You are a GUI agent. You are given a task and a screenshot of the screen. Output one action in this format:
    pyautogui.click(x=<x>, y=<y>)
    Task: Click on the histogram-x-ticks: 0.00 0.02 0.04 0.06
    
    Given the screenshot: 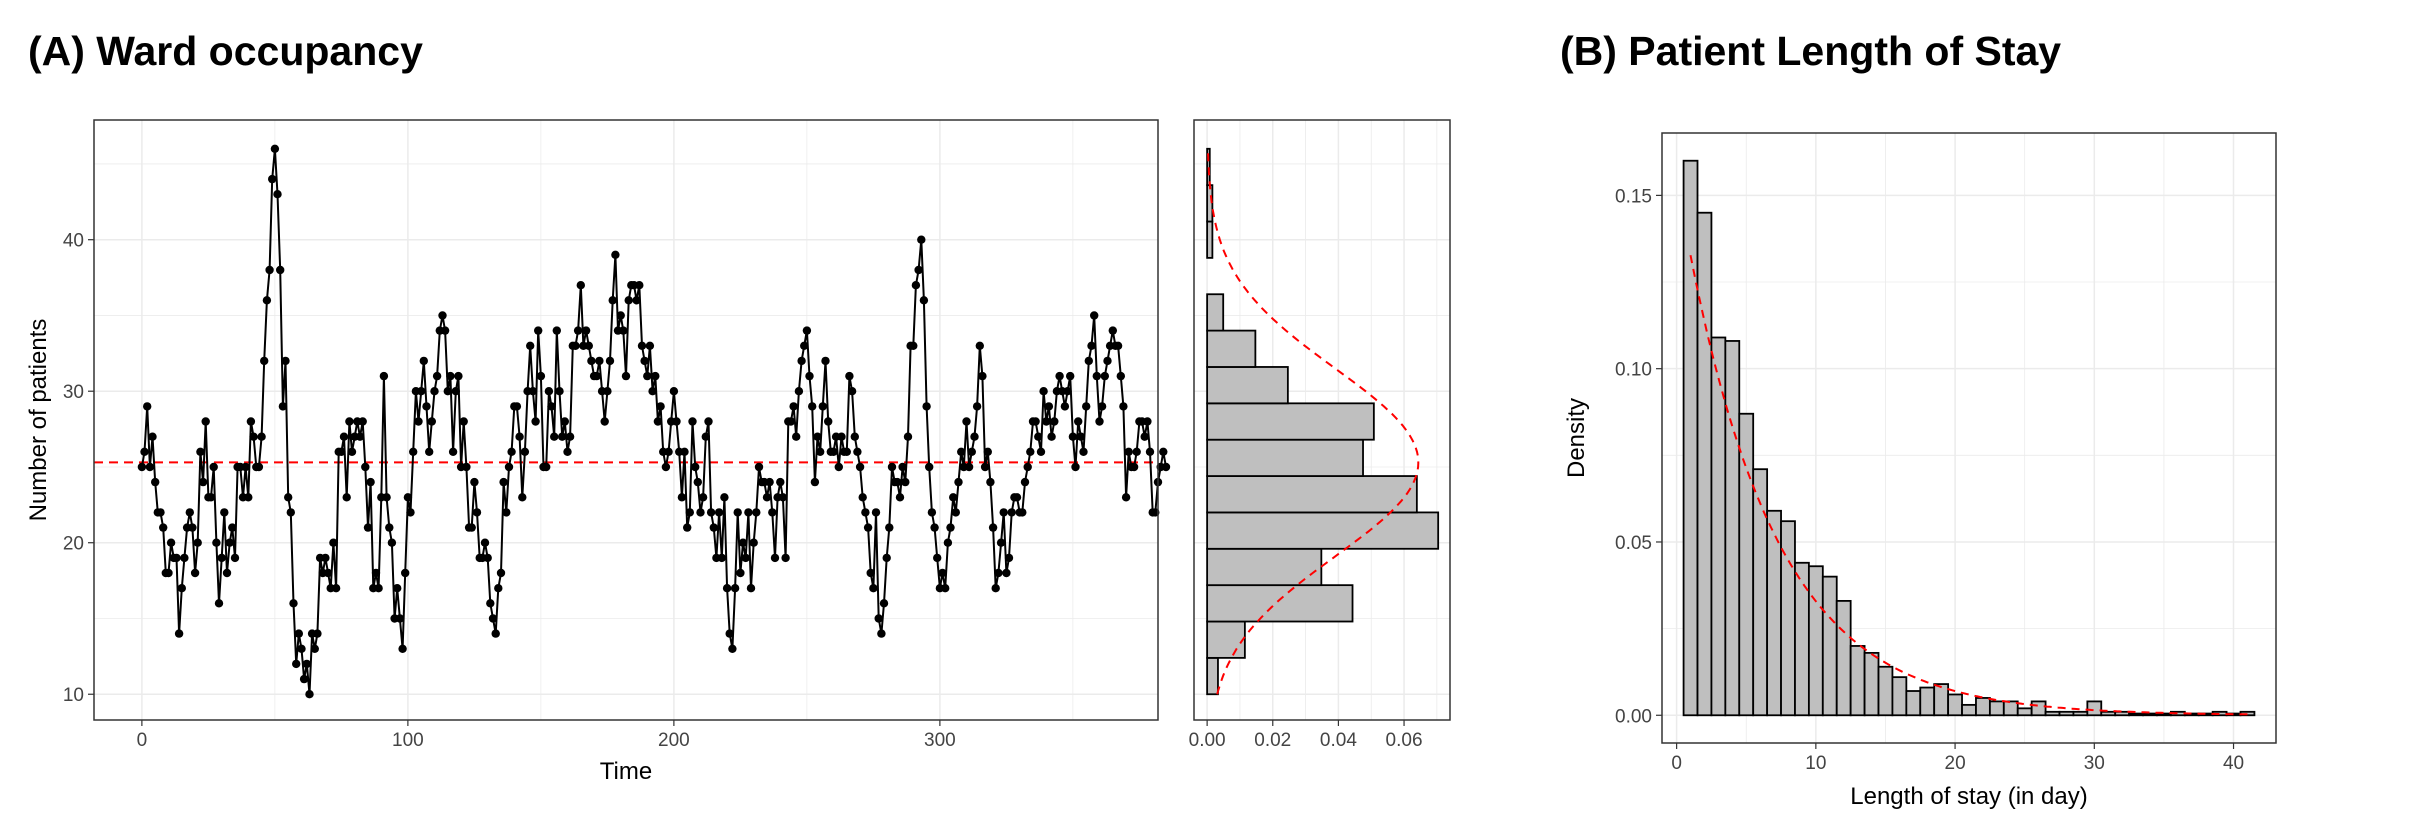 What is the action you would take?
    pyautogui.click(x=1306, y=735)
    